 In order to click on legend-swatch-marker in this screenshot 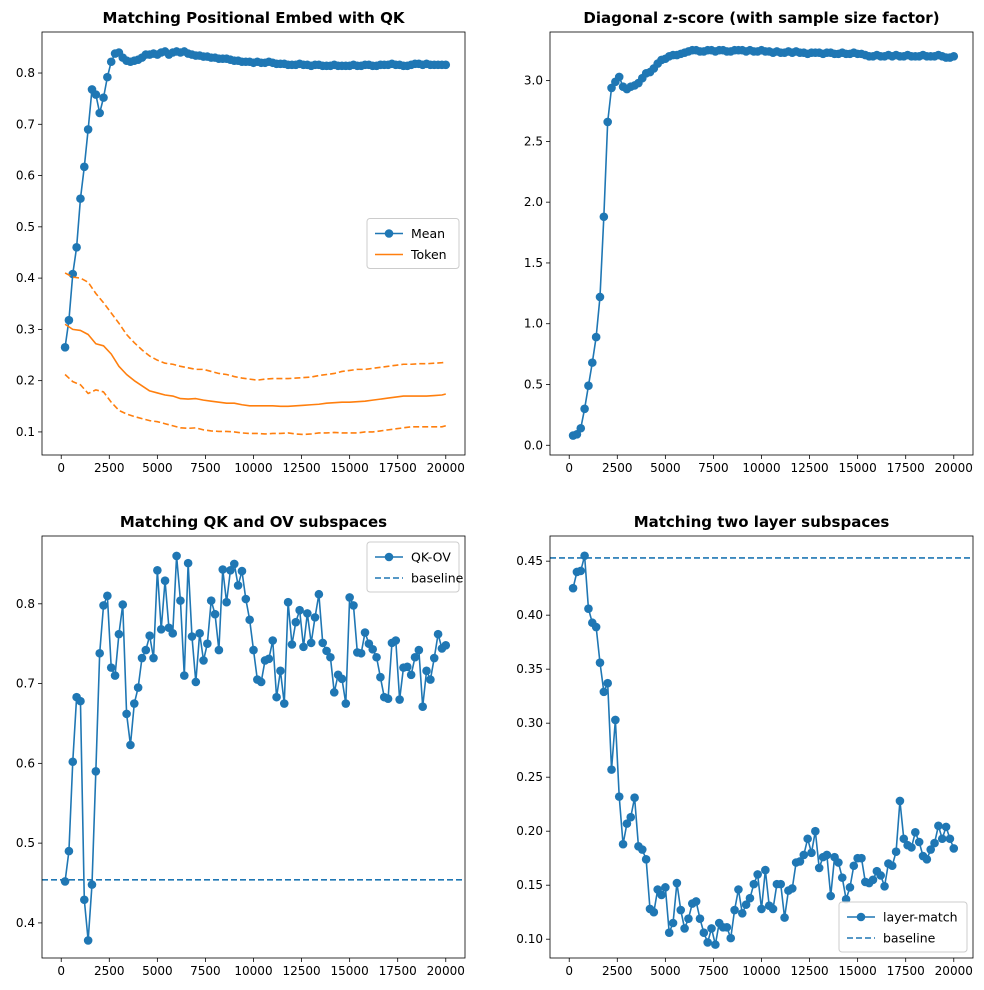, I will do `click(861, 917)`.